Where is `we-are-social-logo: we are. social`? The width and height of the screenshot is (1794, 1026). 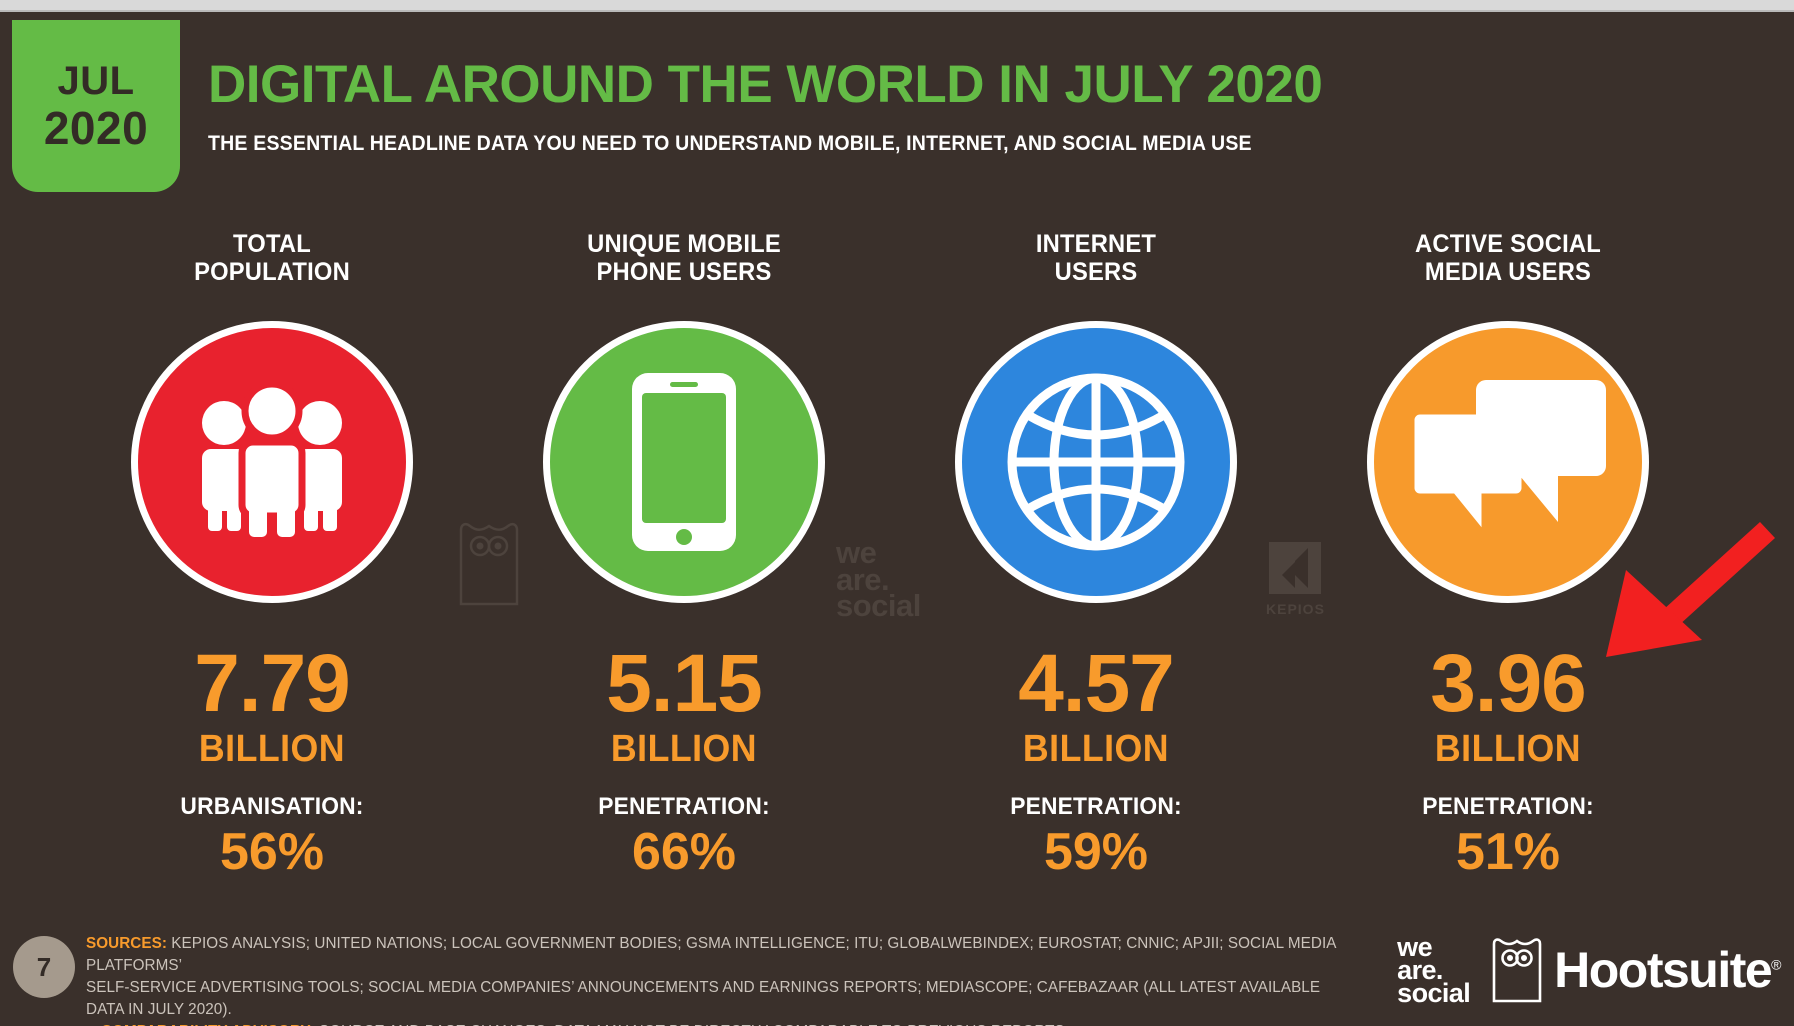
we-are-social-logo: we are. social is located at coordinates (1434, 970).